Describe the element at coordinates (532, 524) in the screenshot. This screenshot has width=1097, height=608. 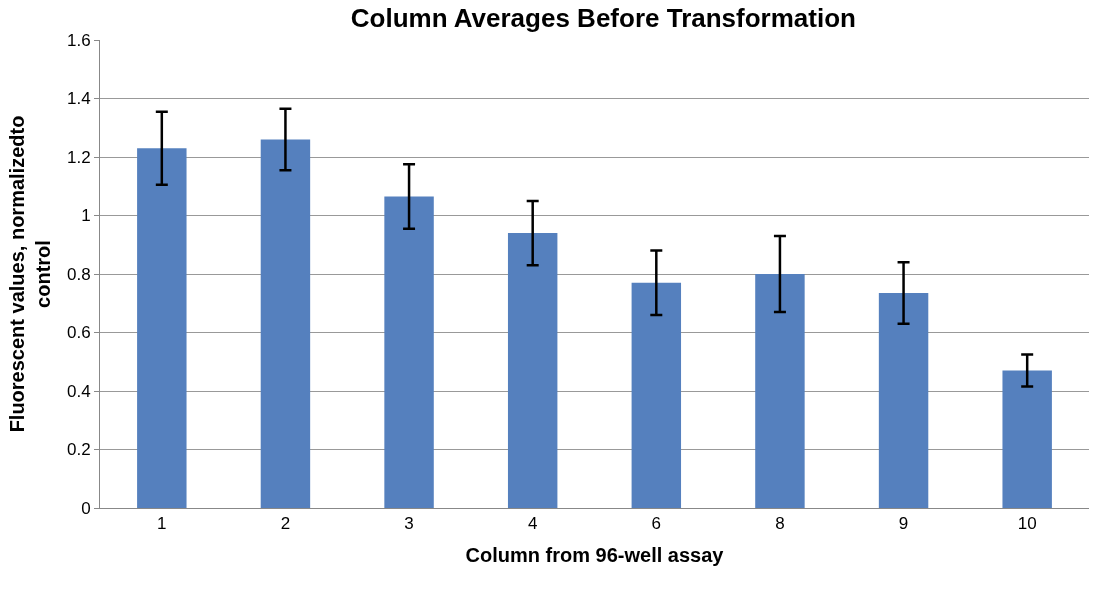
I see `x-tick-label: 4` at that location.